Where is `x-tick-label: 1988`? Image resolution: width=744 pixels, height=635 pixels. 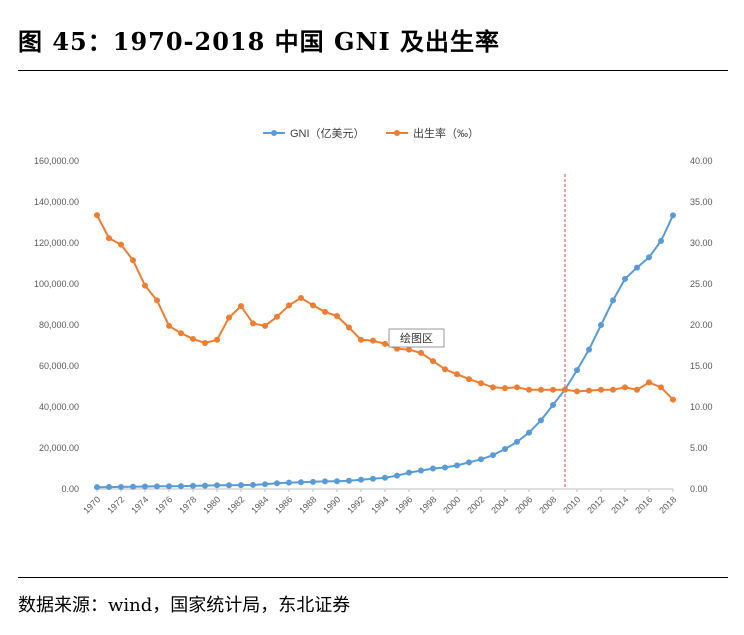
x-tick-label: 1988 is located at coordinates (307, 504).